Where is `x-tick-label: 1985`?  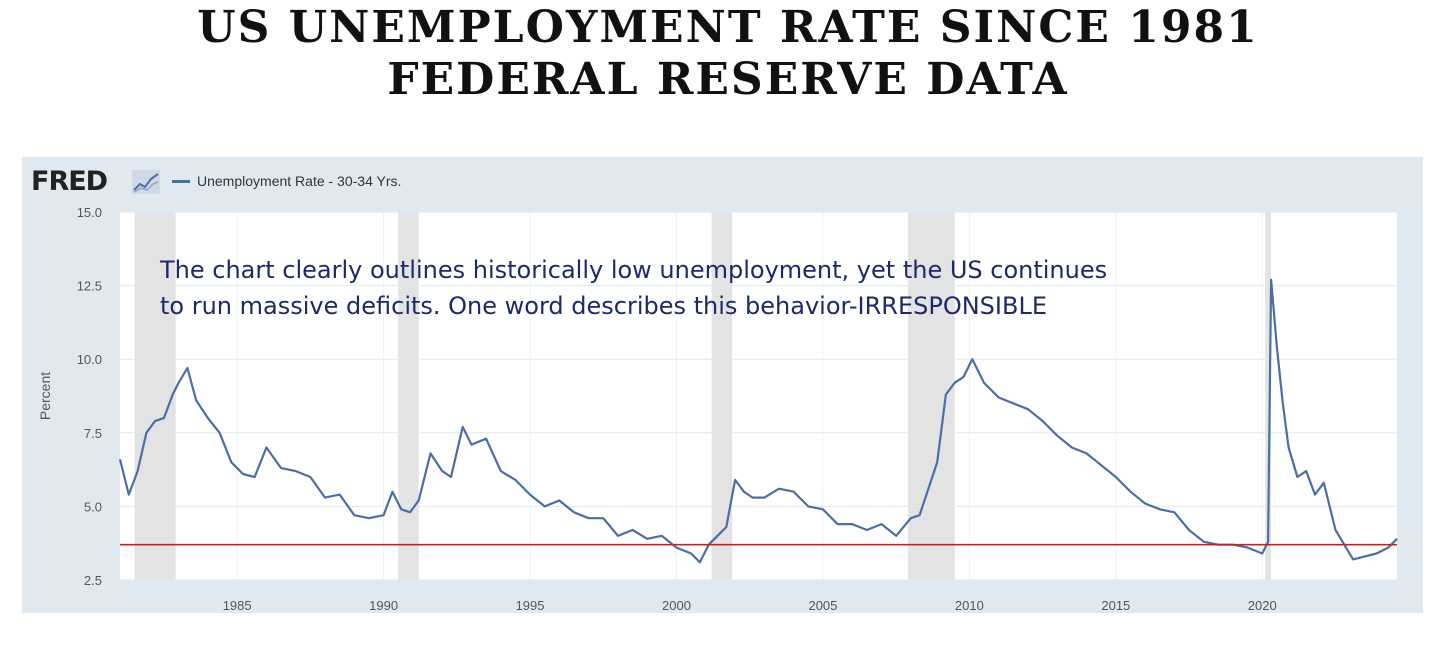 x-tick-label: 1985 is located at coordinates (237, 605).